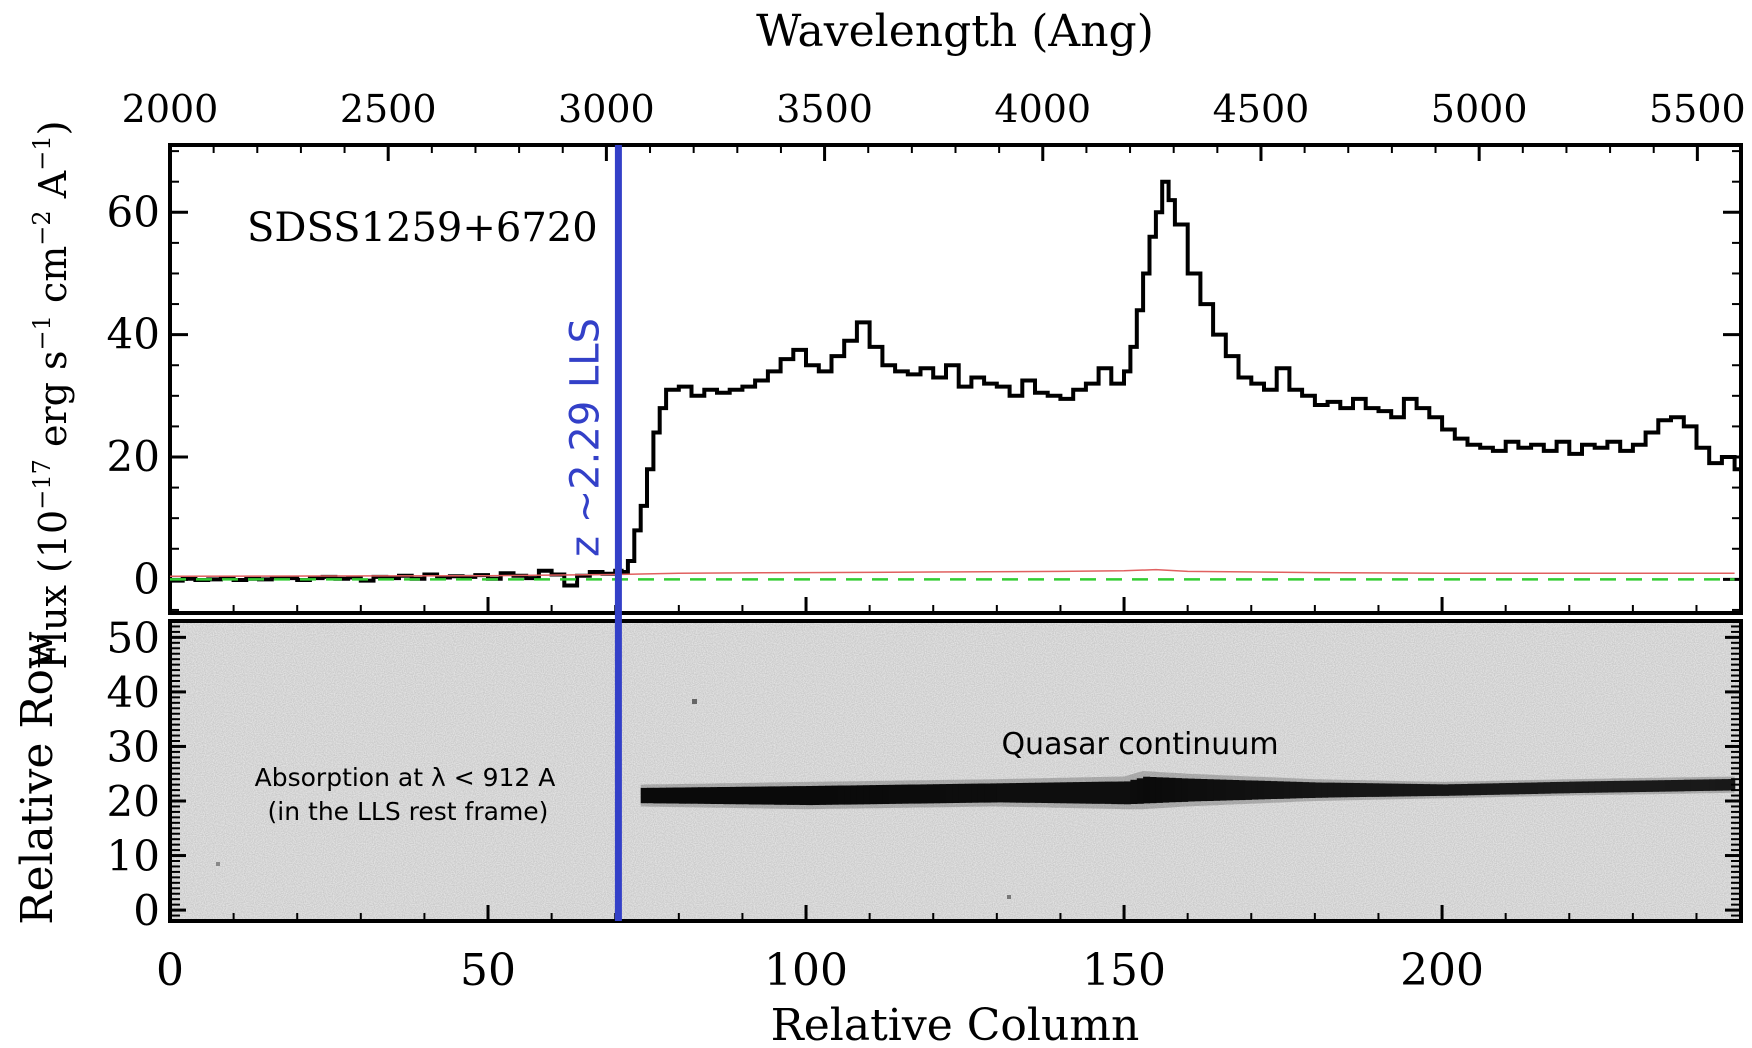 This screenshot has width=1752, height=1048. Describe the element at coordinates (585, 437) in the screenshot. I see `lls-marker-label: z ~2.29 LLS` at that location.